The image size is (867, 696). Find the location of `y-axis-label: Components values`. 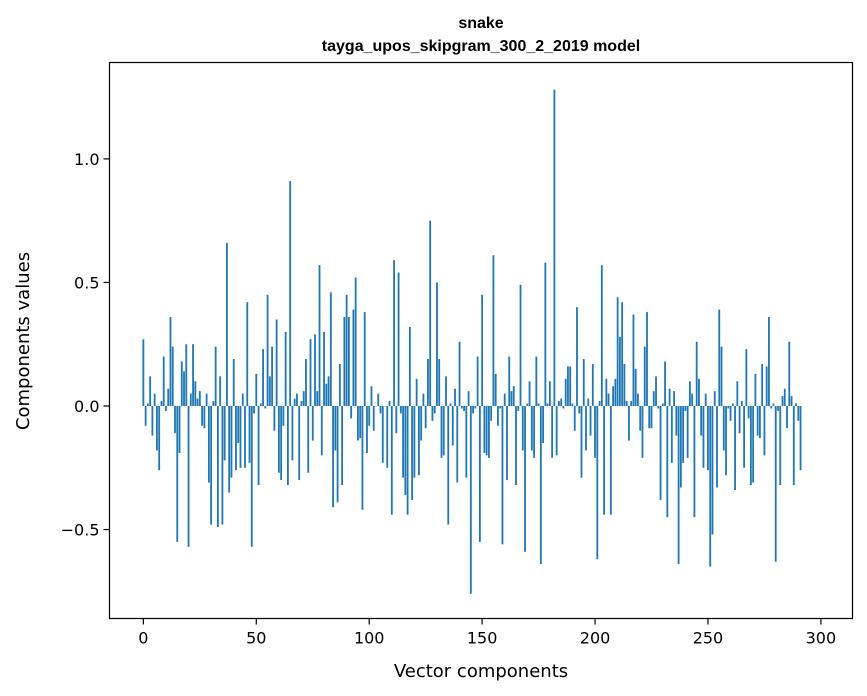

y-axis-label: Components values is located at coordinates (23, 341).